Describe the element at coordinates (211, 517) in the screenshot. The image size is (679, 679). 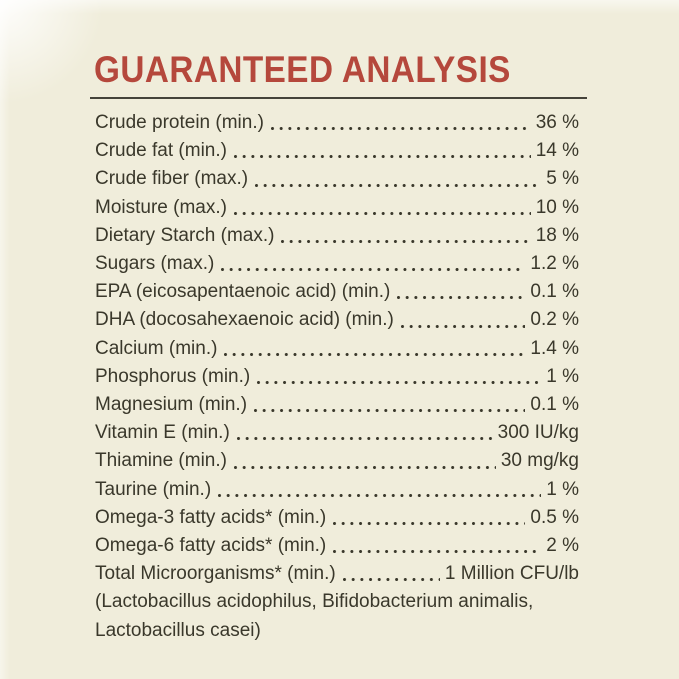
I see `nutrient-name: Omega-3 fatty acids* (min.)` at that location.